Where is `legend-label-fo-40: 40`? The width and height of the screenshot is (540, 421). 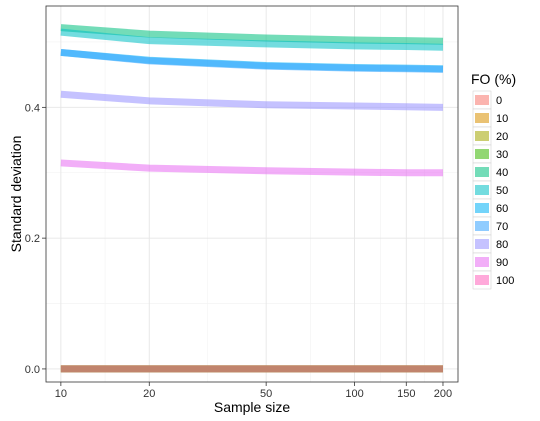 legend-label-fo-40: 40 is located at coordinates (502, 173).